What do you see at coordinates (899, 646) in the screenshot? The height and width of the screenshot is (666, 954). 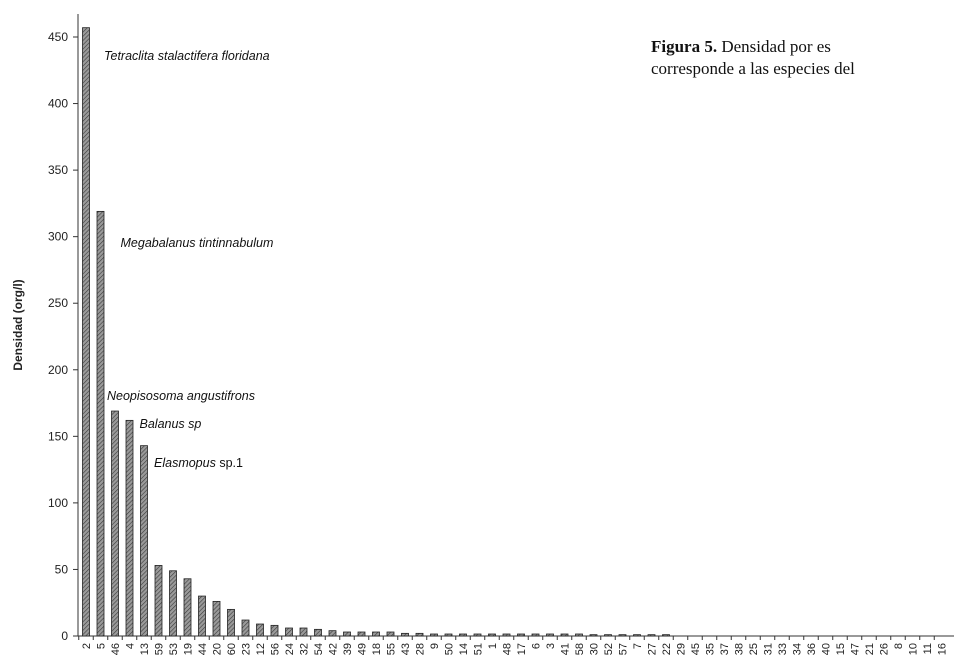 I see `x-tick-label: 8` at bounding box center [899, 646].